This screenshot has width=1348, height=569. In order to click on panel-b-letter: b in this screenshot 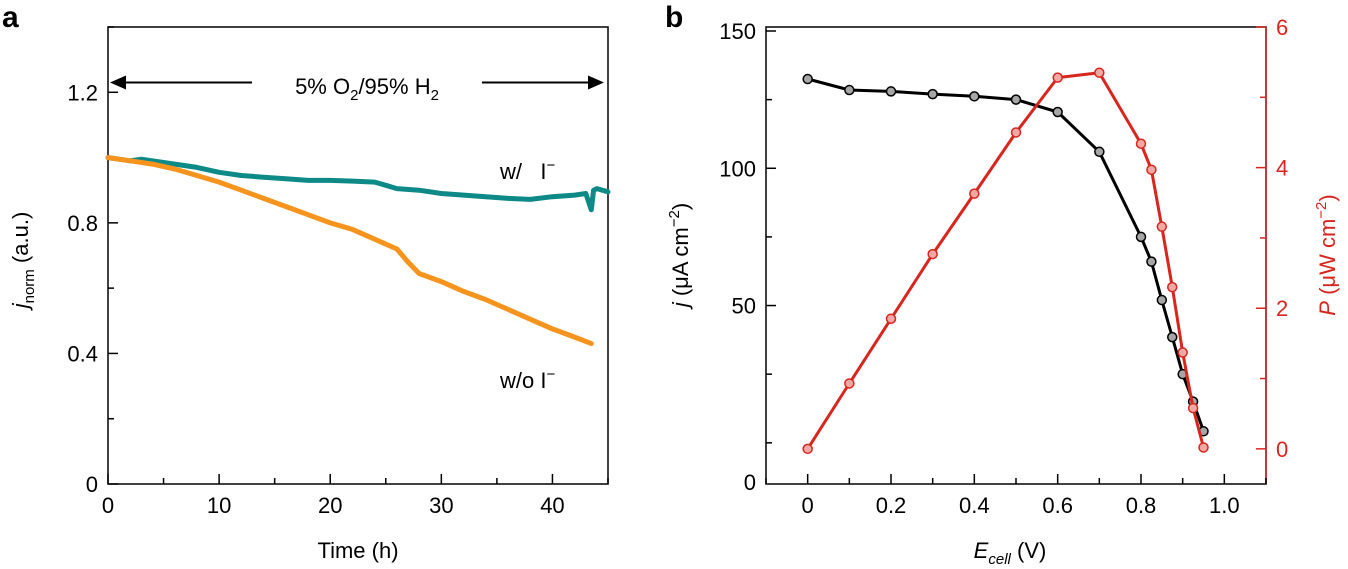, I will do `click(674, 17)`.